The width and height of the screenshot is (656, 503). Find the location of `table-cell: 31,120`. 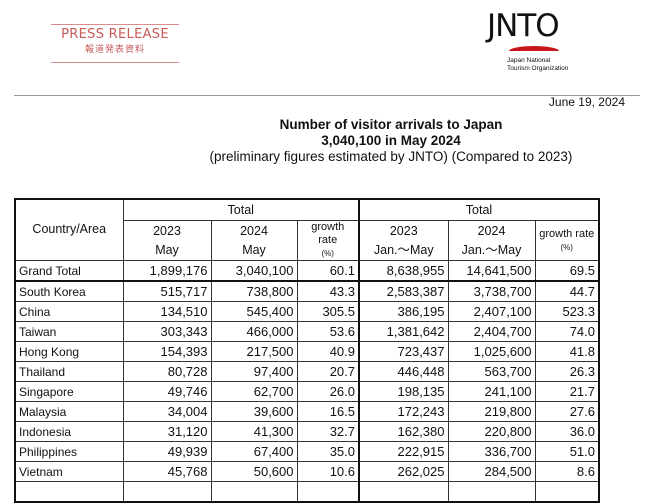

table-cell: 31,120 is located at coordinates (167, 431).